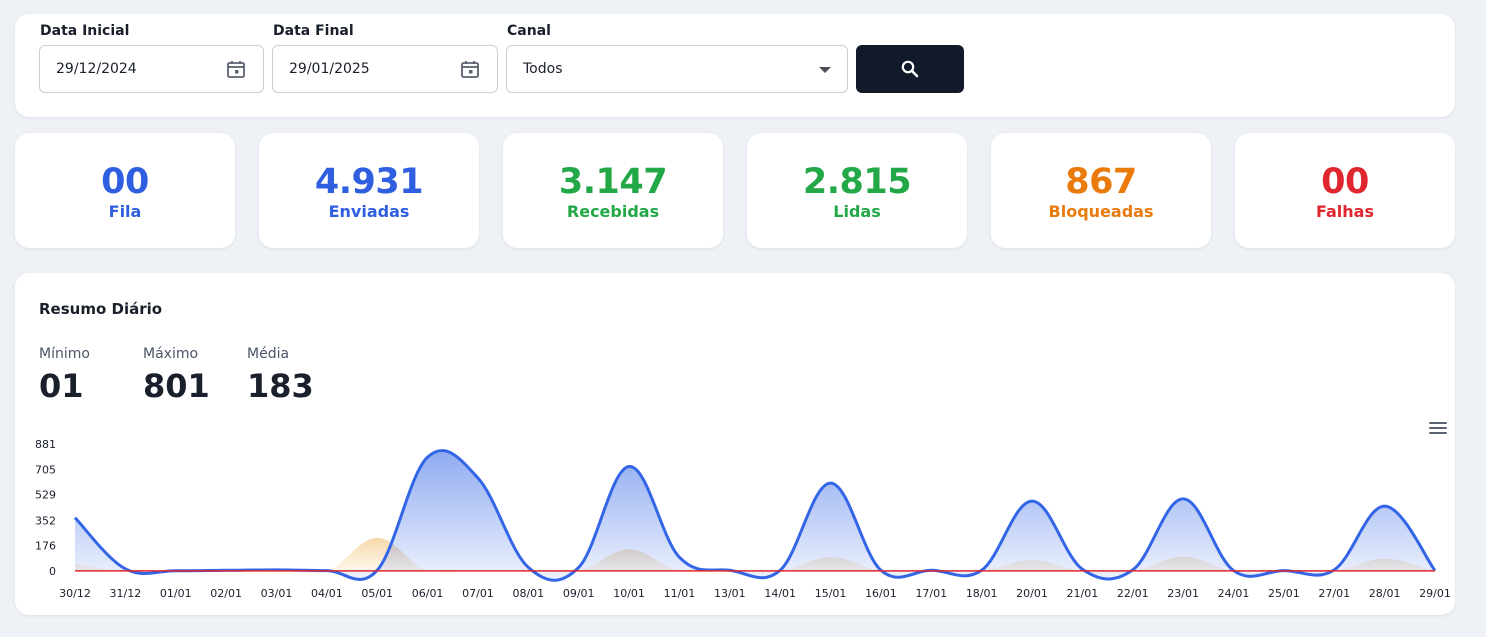 The height and width of the screenshot is (637, 1486). I want to click on x-tick-label: 30/12, so click(75, 593).